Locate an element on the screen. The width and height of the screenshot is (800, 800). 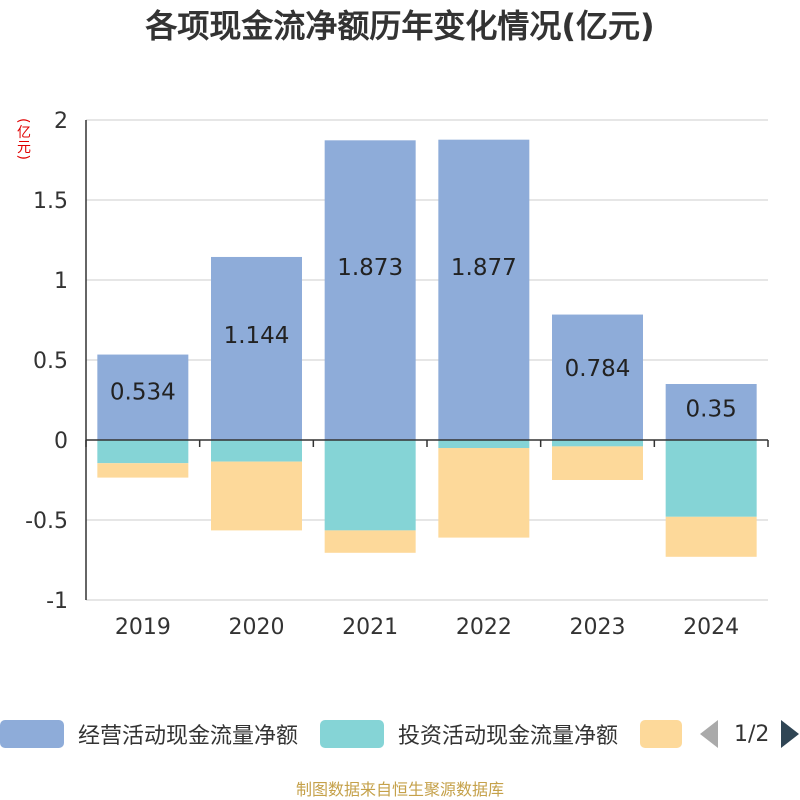
y-tick-label: 1 is located at coordinates (61, 281).